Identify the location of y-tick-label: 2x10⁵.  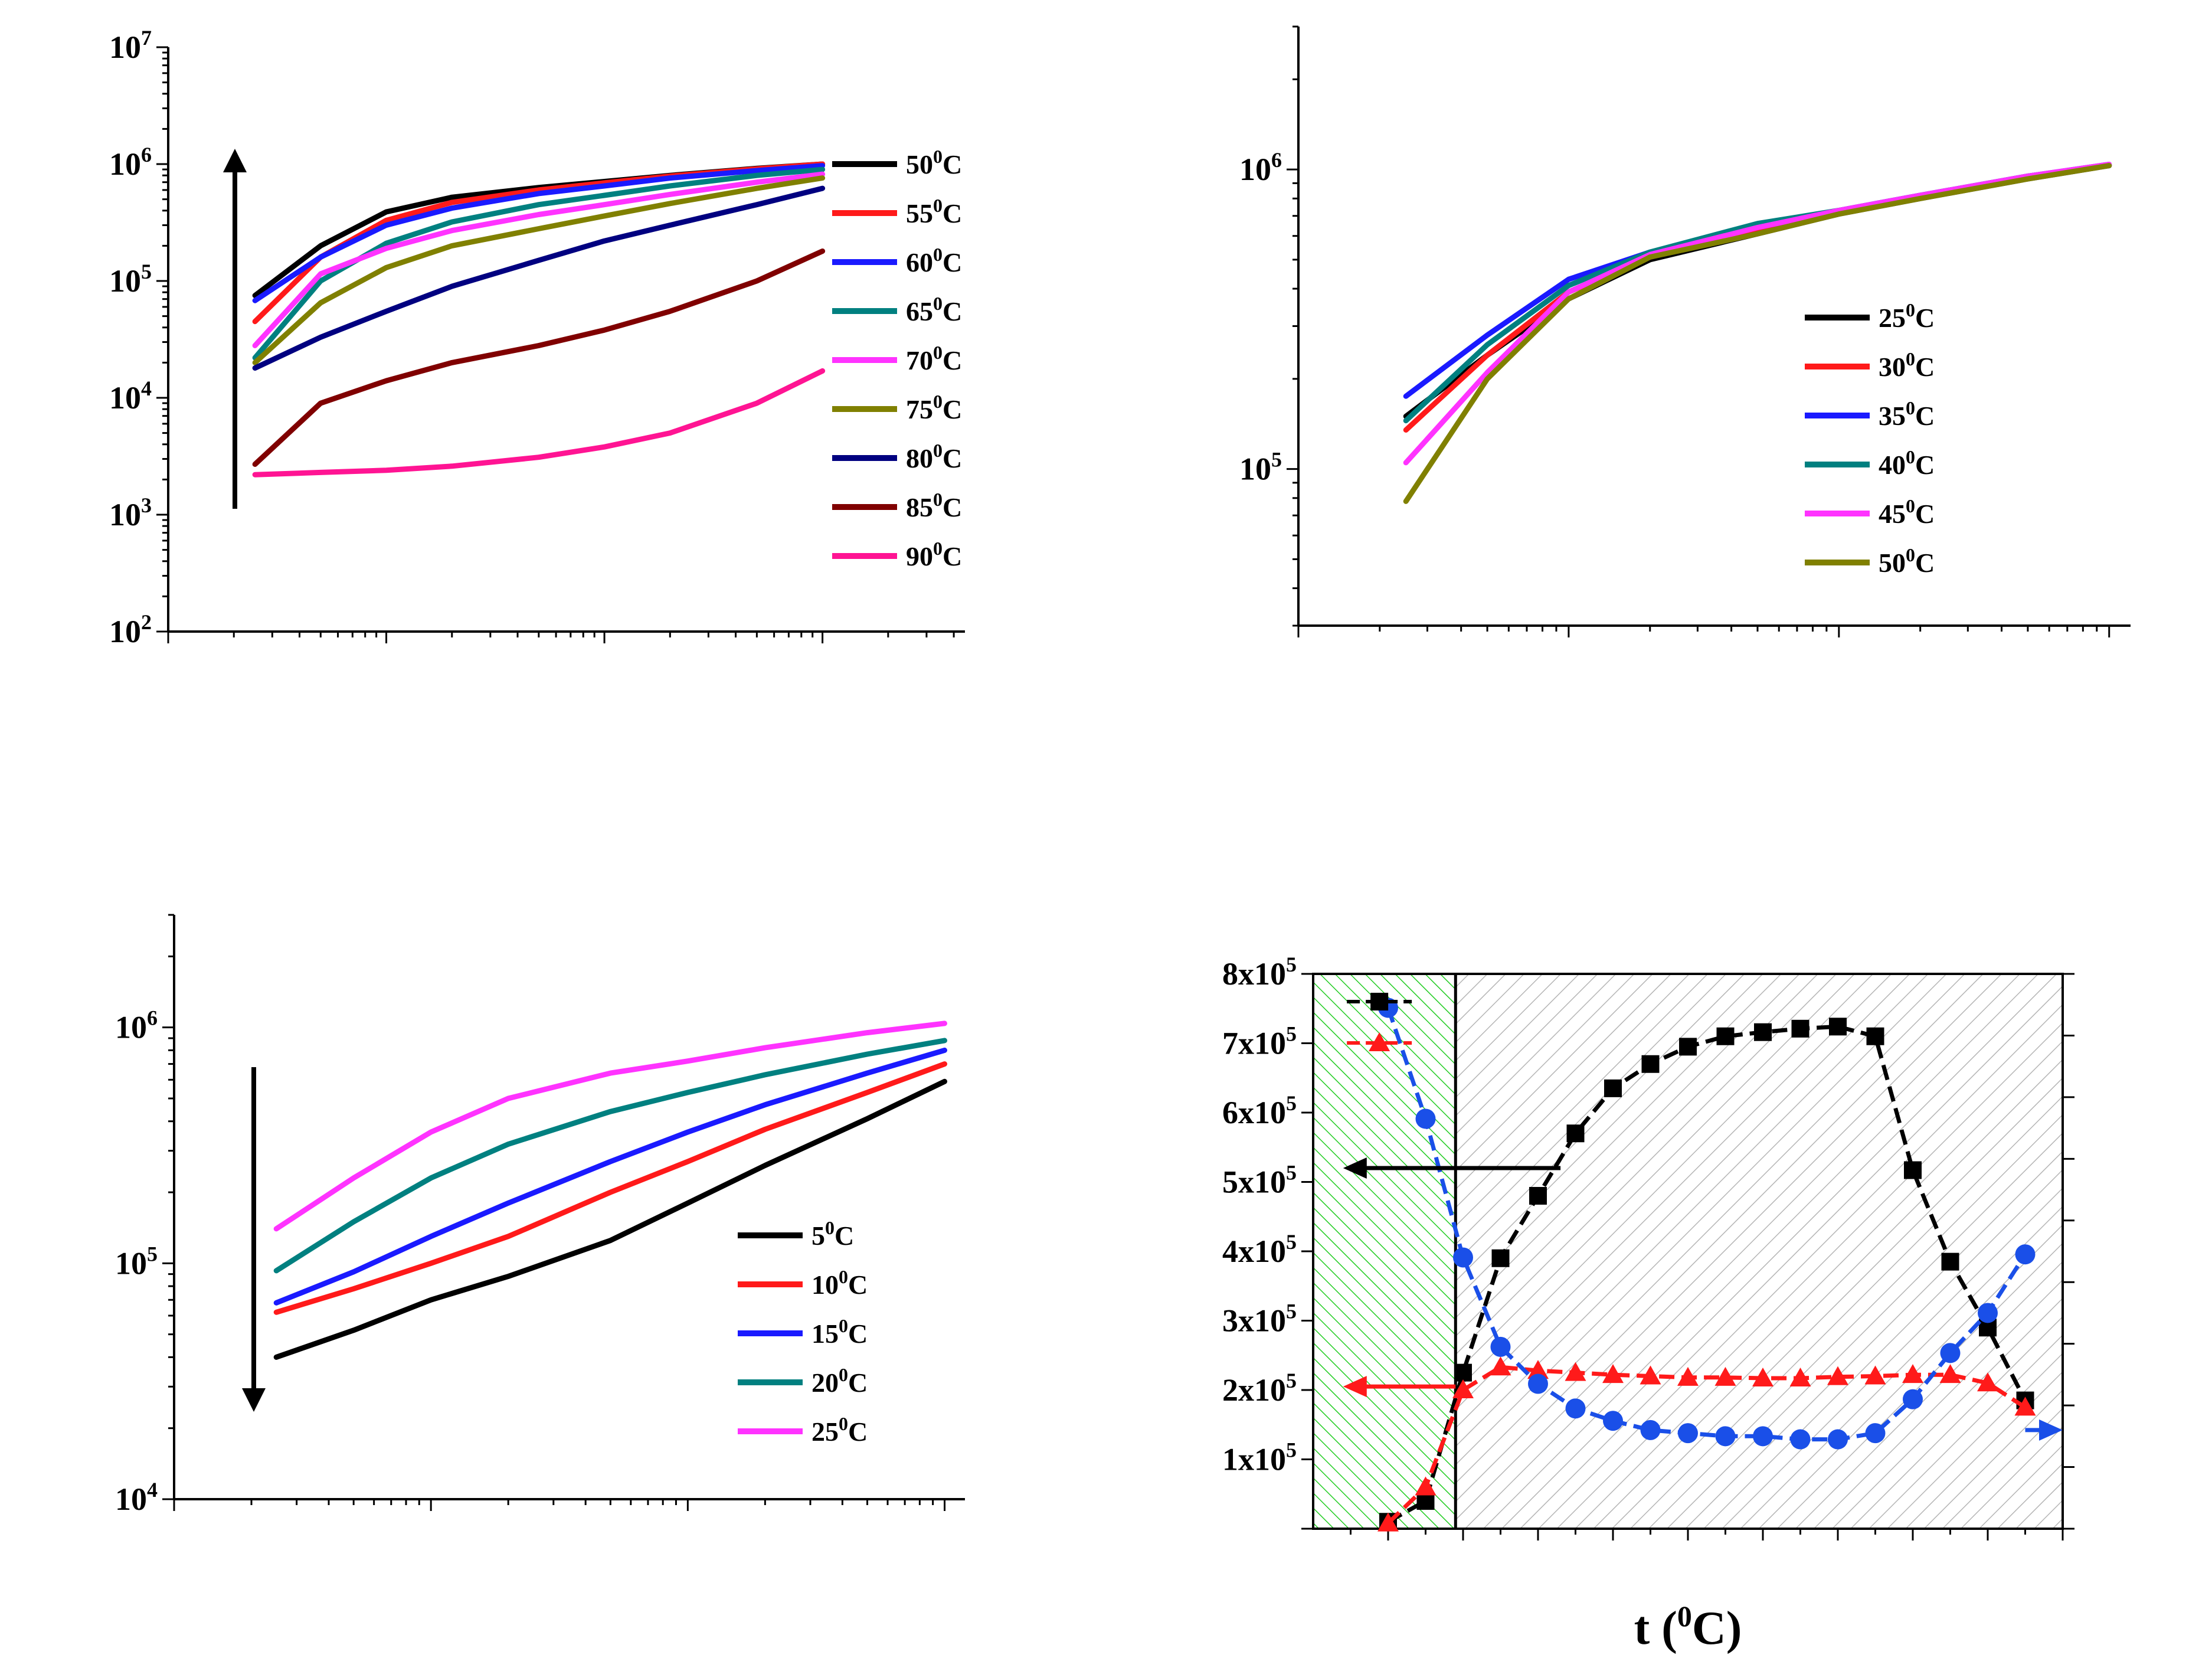
(1259, 1388).